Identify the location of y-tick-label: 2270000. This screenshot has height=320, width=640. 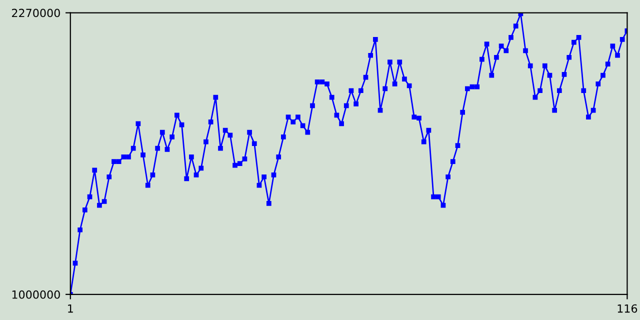
(36, 13).